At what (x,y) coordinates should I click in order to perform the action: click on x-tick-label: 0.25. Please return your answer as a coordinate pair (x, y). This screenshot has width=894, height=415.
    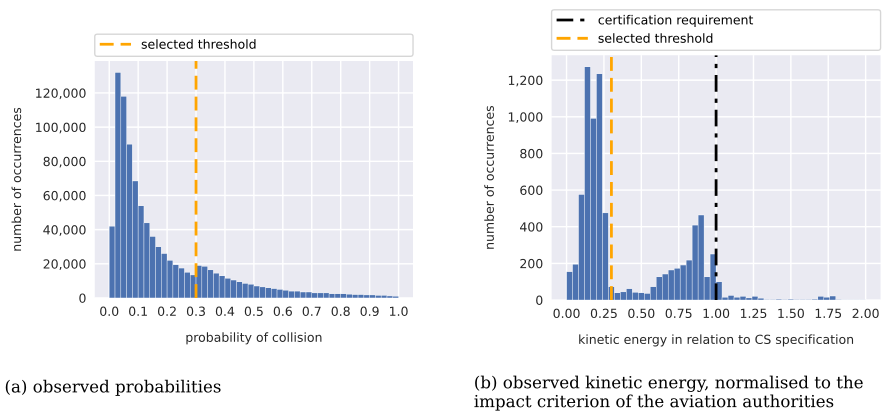
    Looking at the image, I should click on (603, 313).